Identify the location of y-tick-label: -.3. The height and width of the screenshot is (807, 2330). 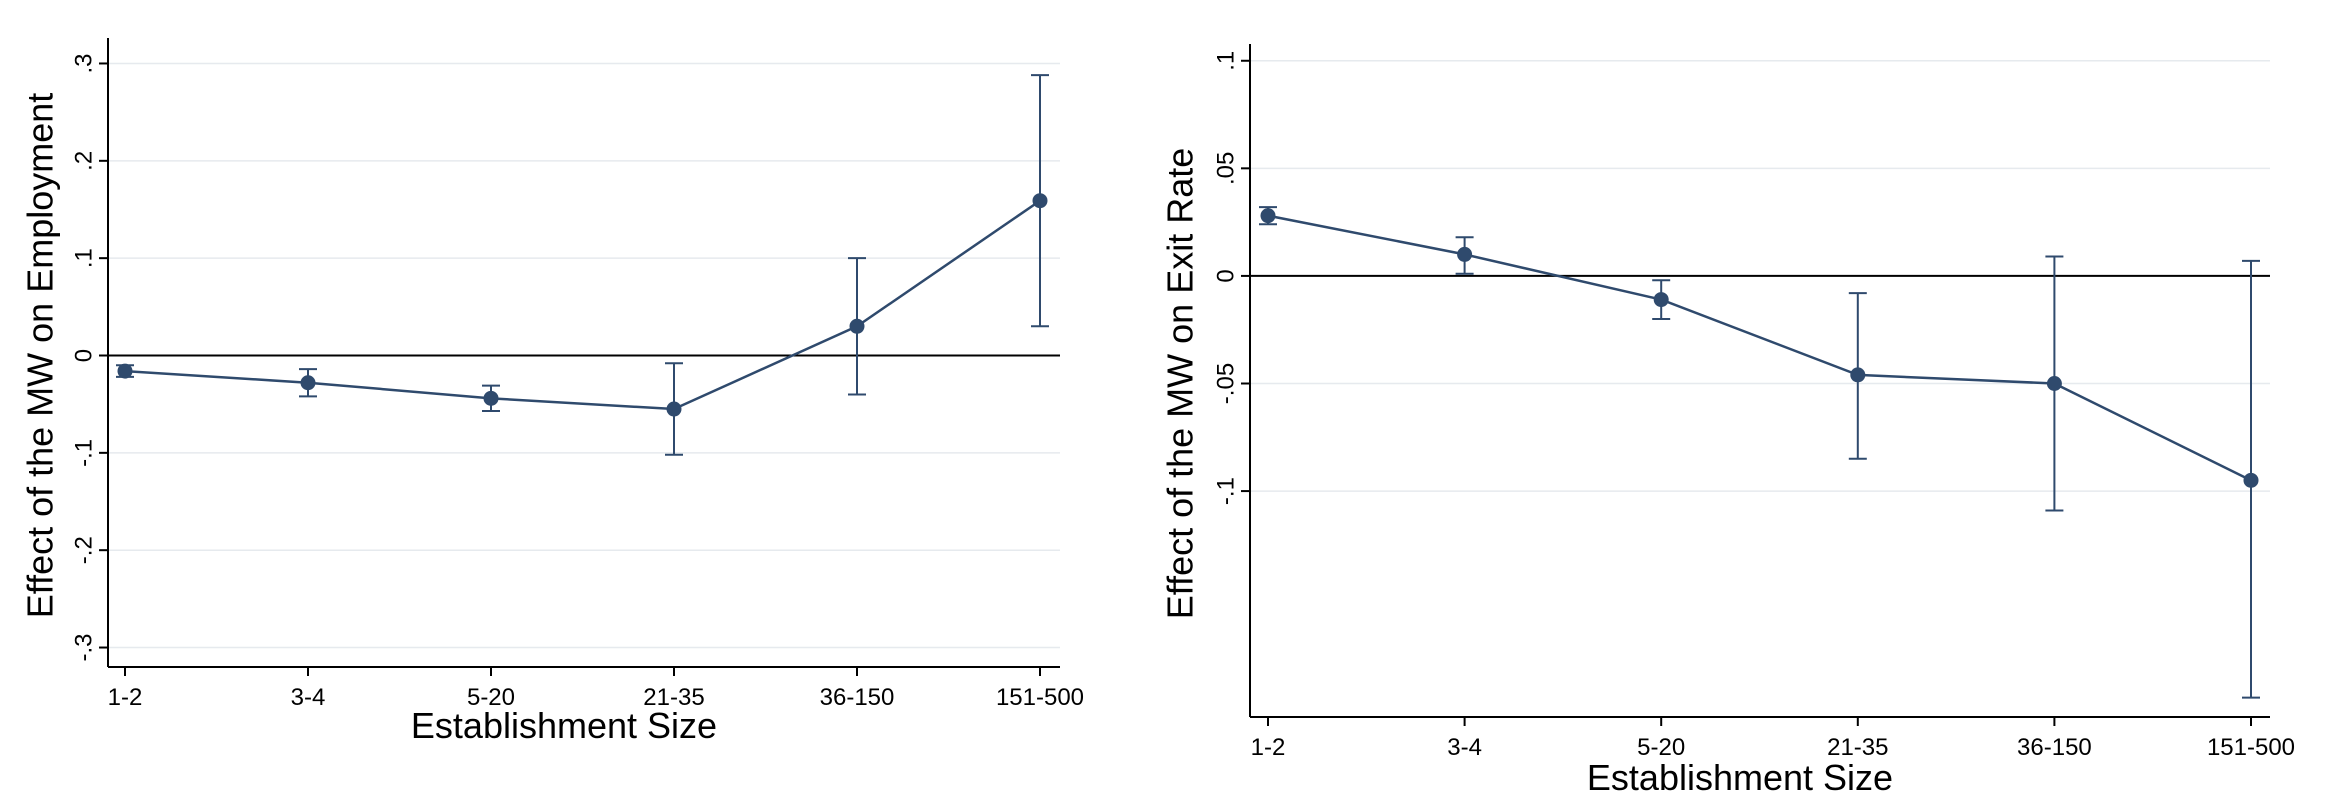
(84, 648).